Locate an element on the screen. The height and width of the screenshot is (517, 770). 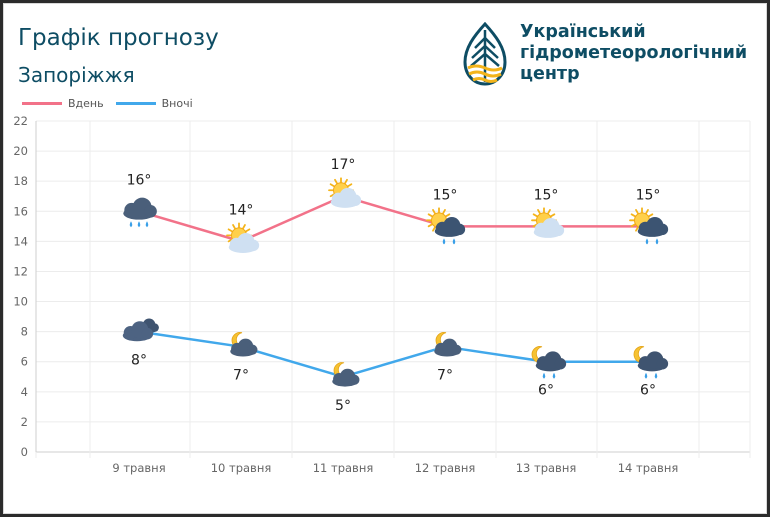
x-tick-label: 9 травня is located at coordinates (138, 468).